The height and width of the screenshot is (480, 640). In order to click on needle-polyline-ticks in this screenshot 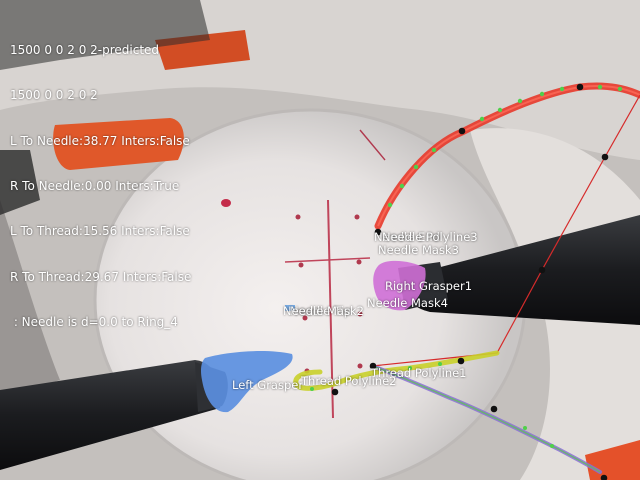, I will do `click(505, 146)`.